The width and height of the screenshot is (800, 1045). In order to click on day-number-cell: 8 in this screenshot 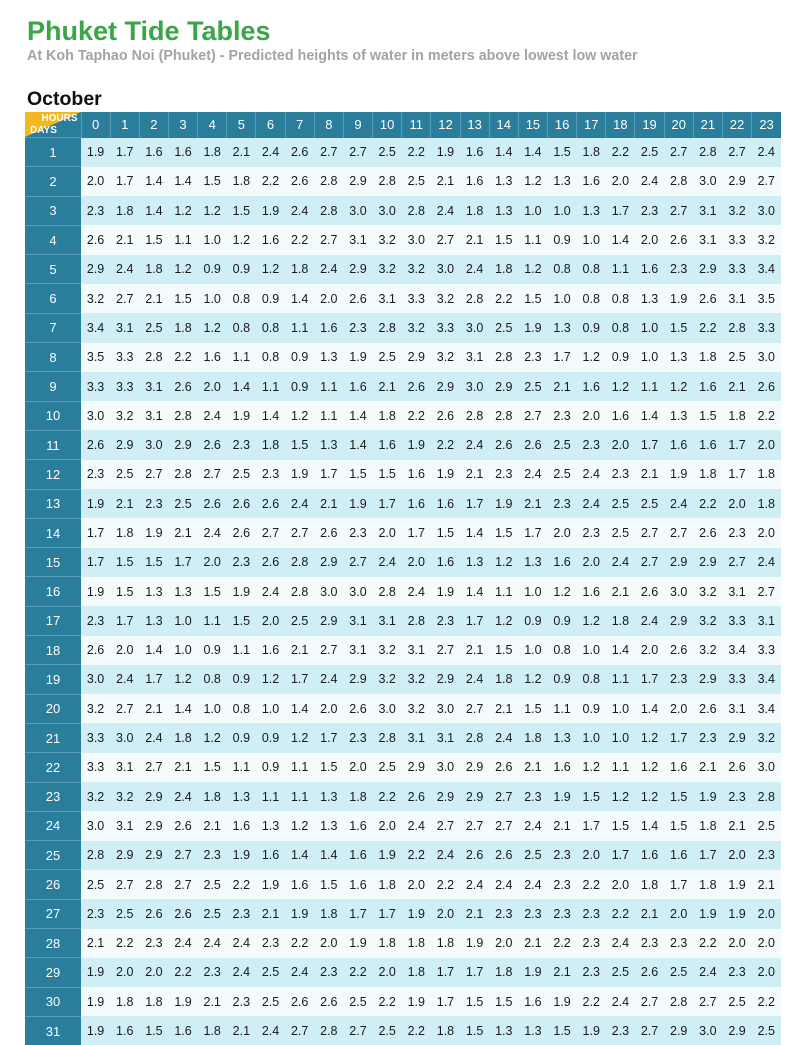, I will do `click(53, 357)`.